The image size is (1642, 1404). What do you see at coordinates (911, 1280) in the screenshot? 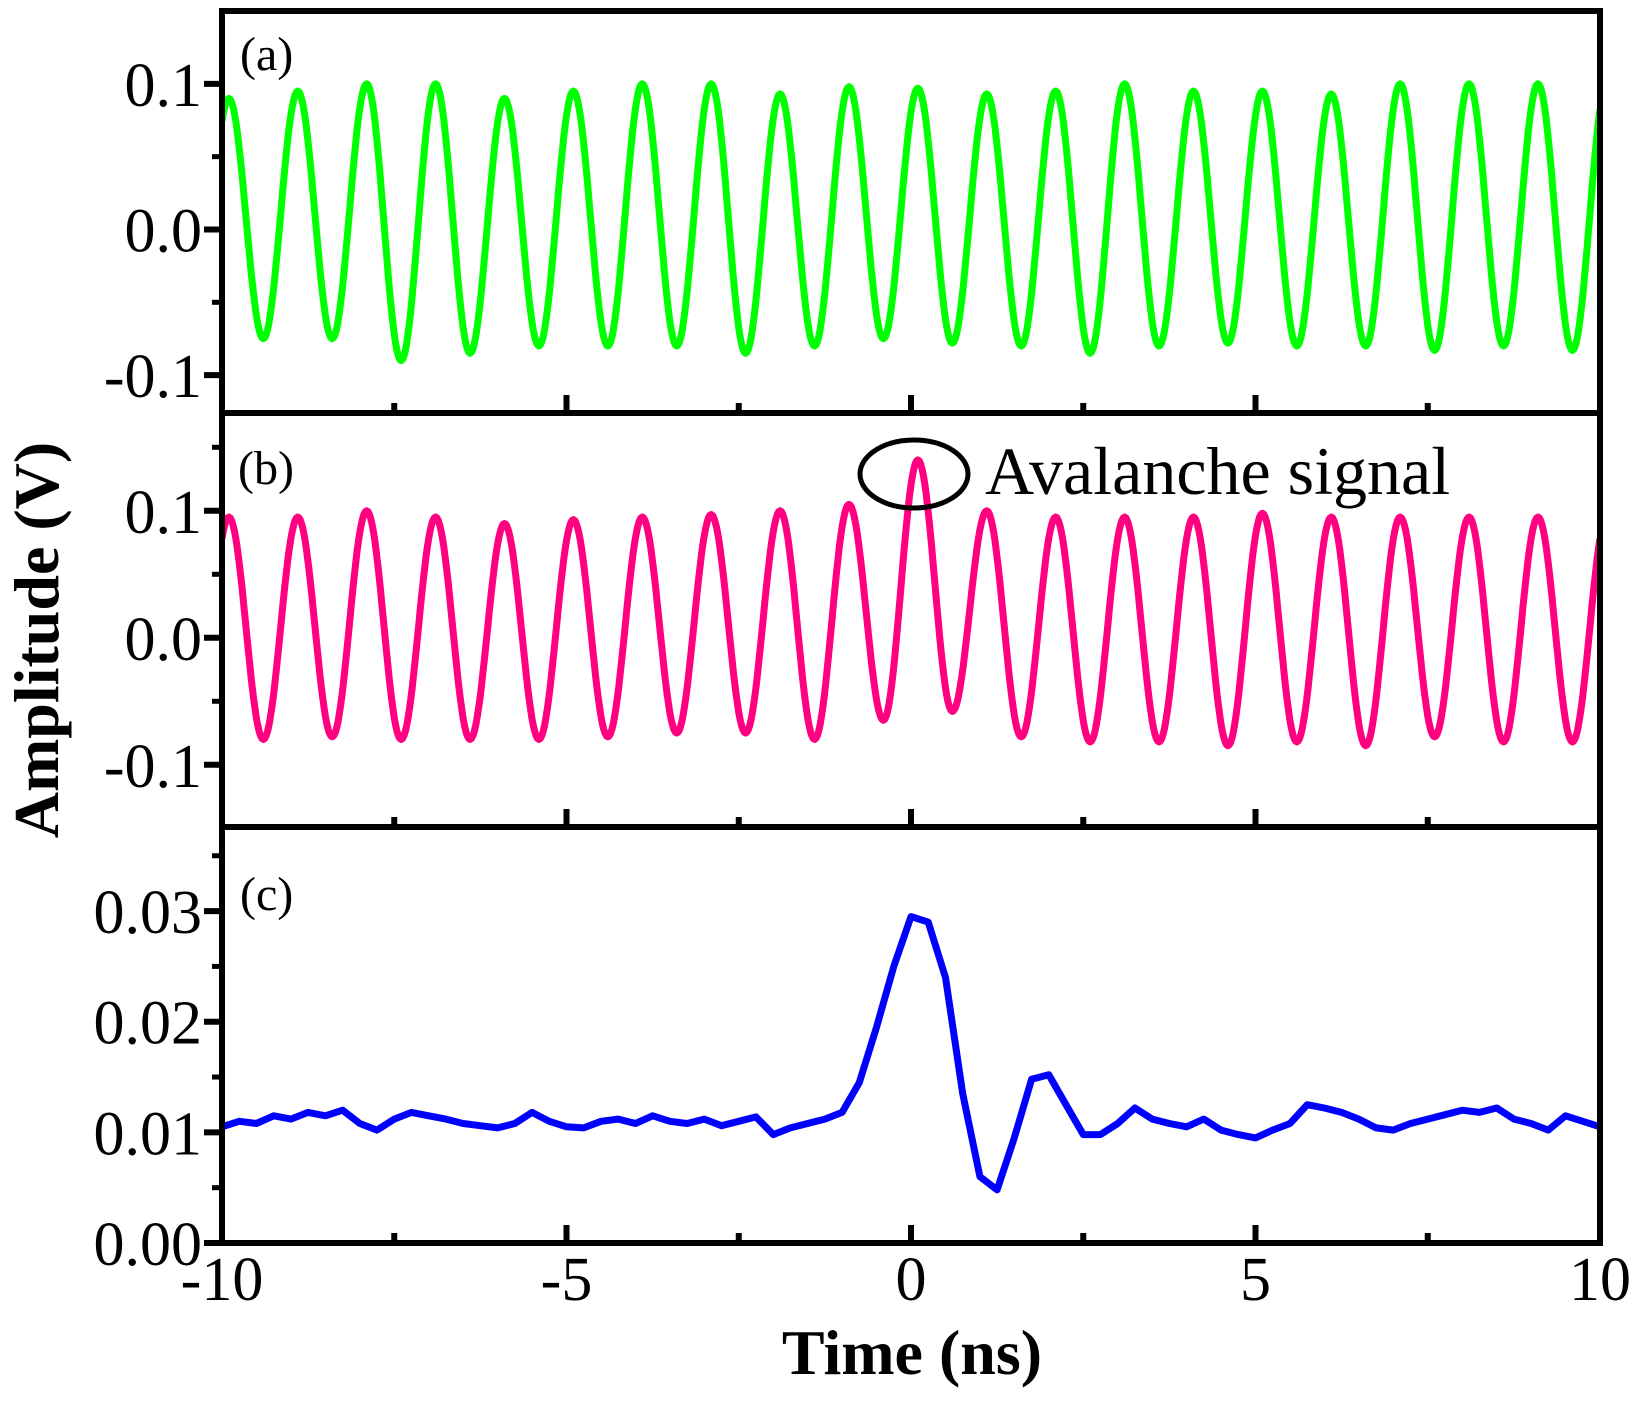
I see `x-tick-label: 0` at bounding box center [911, 1280].